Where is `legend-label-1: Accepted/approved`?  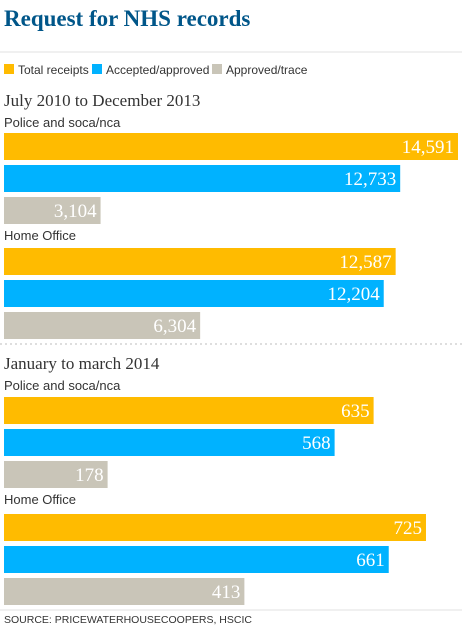
legend-label-1: Accepted/approved is located at coordinates (157, 70).